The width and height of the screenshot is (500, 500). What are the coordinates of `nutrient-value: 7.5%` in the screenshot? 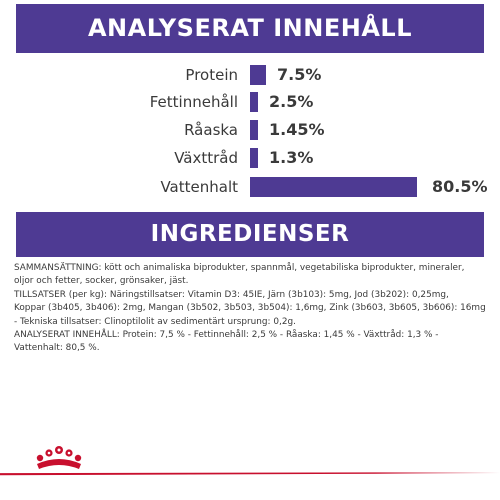 It's located at (299, 74).